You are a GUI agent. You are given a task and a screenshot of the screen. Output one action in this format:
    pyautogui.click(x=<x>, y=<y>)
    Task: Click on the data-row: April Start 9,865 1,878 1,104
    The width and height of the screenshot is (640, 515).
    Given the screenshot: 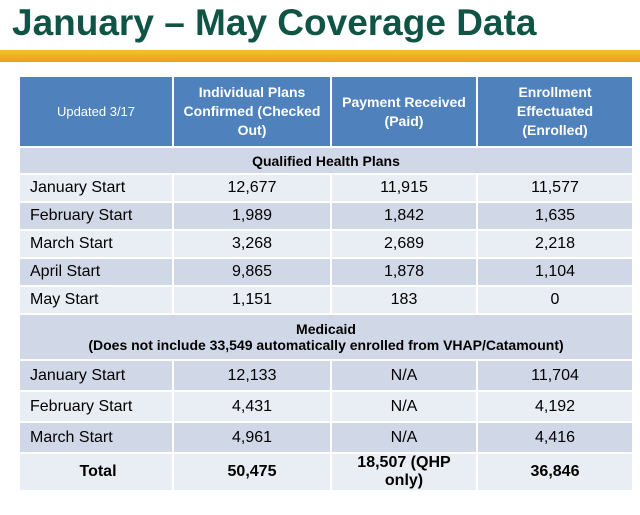 What is the action you would take?
    pyautogui.click(x=326, y=272)
    